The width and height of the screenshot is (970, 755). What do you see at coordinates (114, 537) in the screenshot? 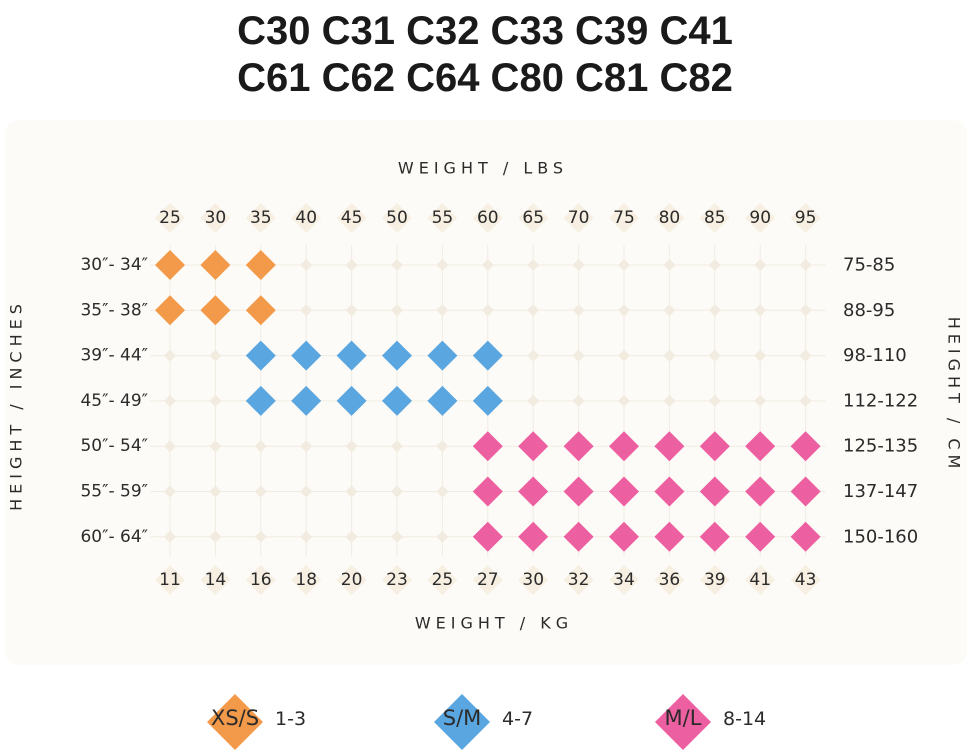
I see `y-tick-inches-6: 60″- 64″` at bounding box center [114, 537].